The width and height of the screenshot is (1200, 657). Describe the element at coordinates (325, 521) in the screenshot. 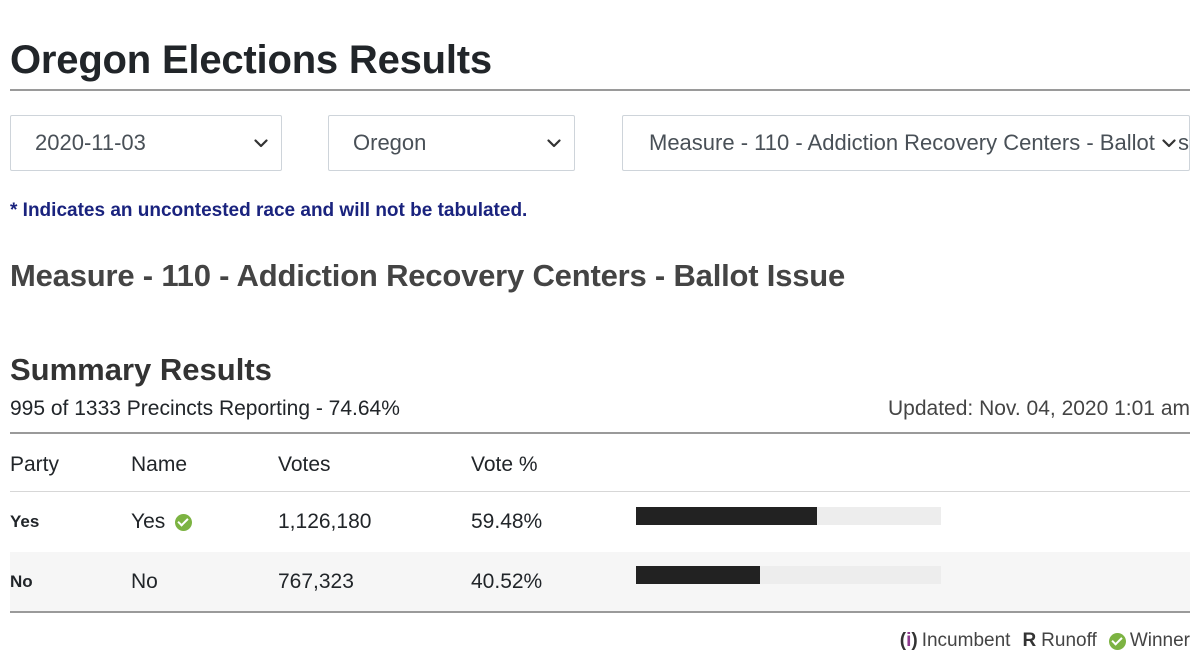

I see `votes-cell: 1,126,180` at that location.